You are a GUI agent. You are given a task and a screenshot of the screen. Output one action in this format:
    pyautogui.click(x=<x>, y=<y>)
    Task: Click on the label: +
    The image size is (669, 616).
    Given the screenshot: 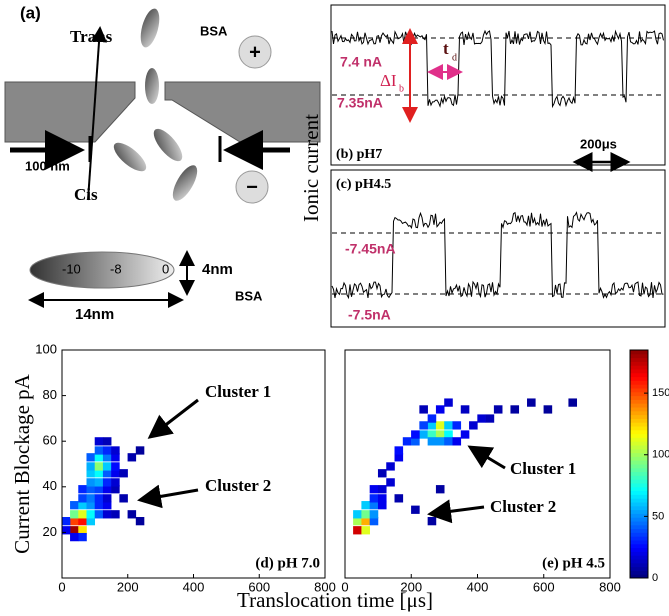 What is the action you would take?
    pyautogui.click(x=255, y=52)
    